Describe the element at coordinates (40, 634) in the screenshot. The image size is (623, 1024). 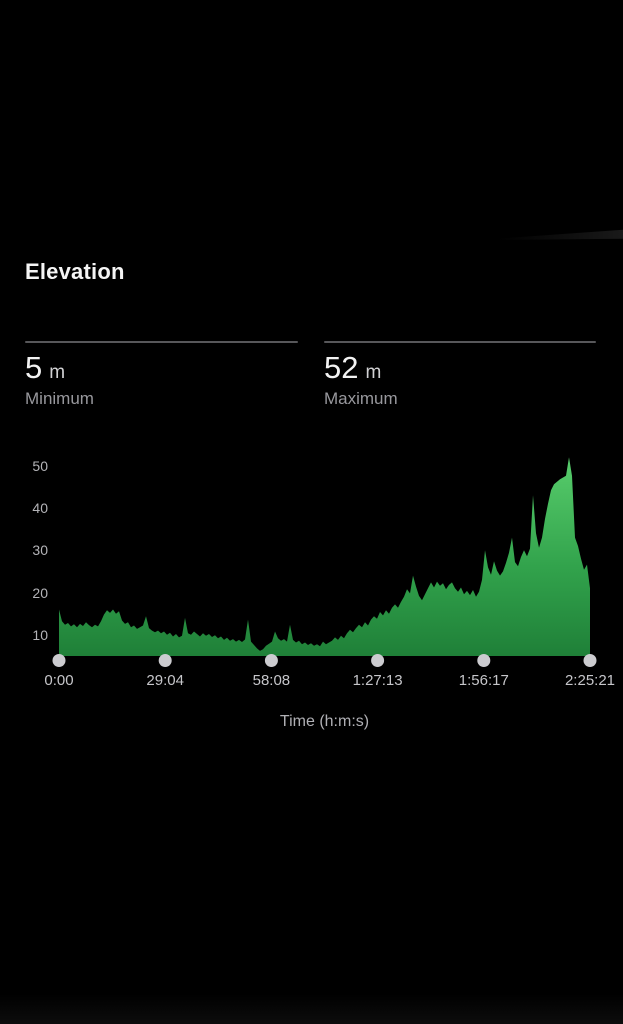
I see `y-tick-label: 10` at that location.